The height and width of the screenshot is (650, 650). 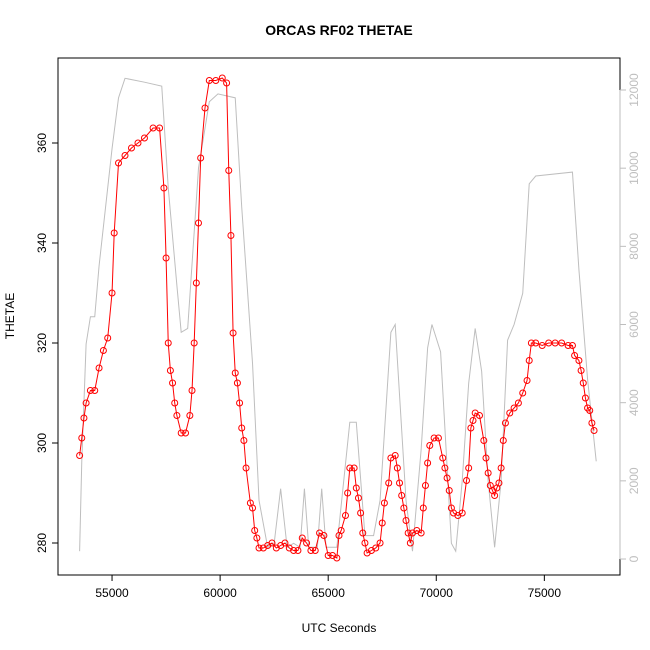 I want to click on x-tick-label: 75000, so click(x=545, y=593).